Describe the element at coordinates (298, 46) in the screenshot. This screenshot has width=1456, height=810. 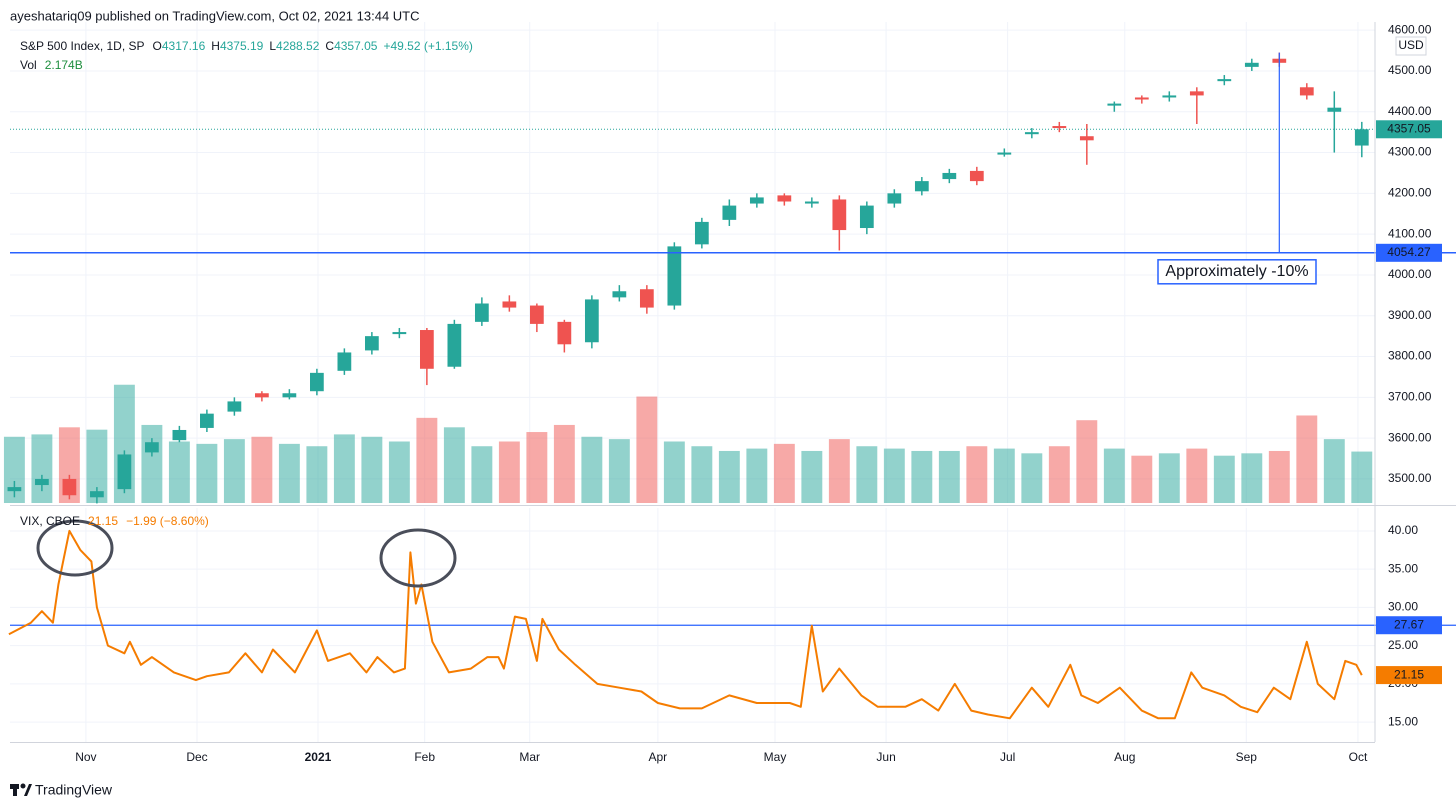
I see `low-value: 4288.52` at that location.